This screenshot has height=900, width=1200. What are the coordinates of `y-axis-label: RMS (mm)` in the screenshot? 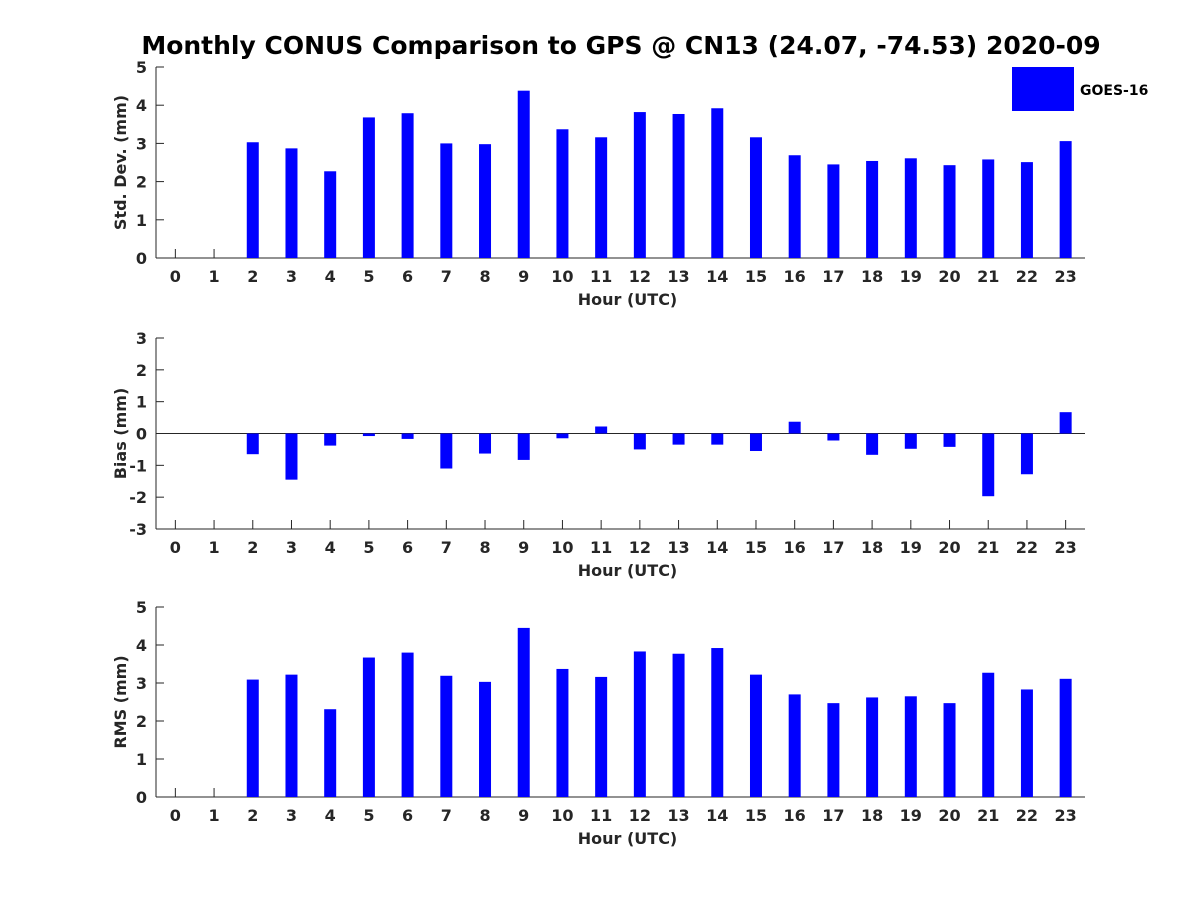 It's located at (120, 701).